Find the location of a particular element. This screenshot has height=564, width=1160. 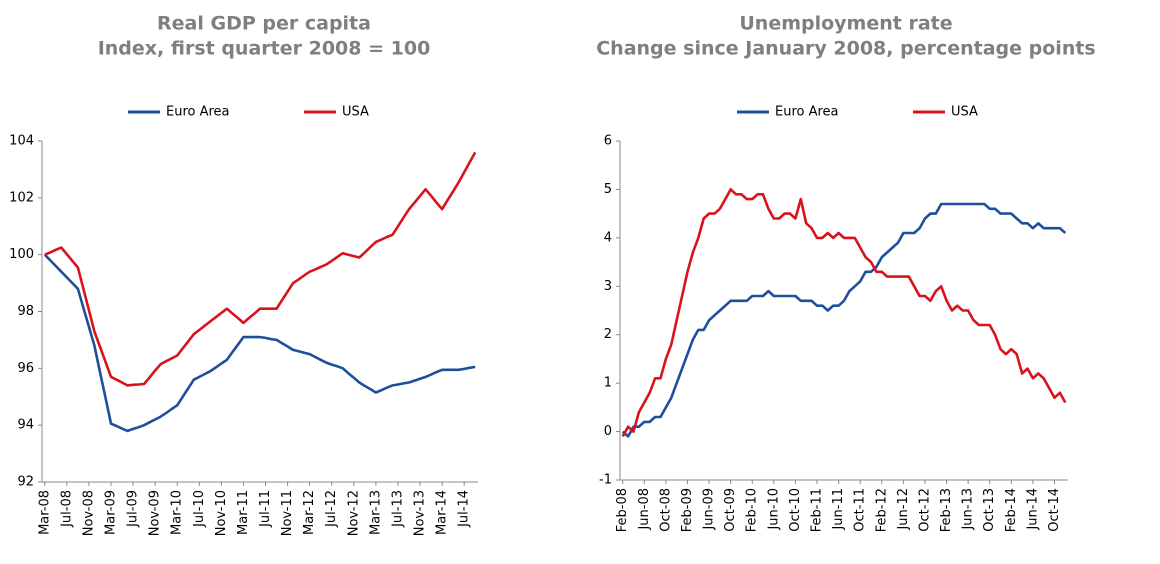

y-tick-label: 6 is located at coordinates (608, 141).